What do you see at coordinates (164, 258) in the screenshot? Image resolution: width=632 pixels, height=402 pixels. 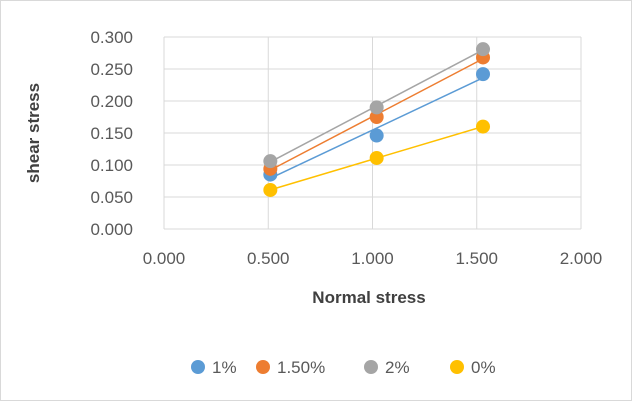 I see `x-tick-label: 0.000` at bounding box center [164, 258].